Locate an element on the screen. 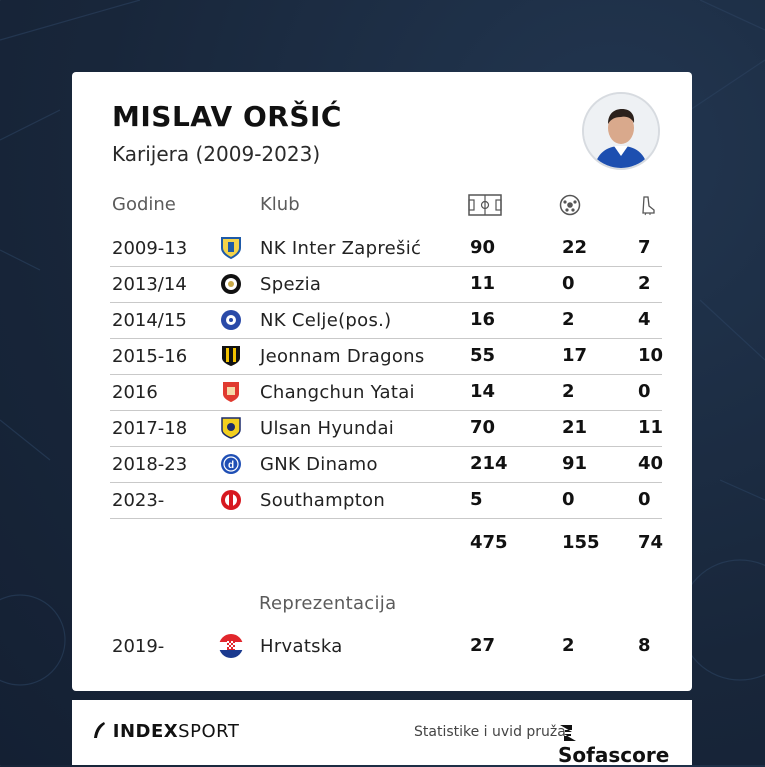  career-row: 2009-13 NK Inter Zaprešić 90 22 7 is located at coordinates (386, 248).